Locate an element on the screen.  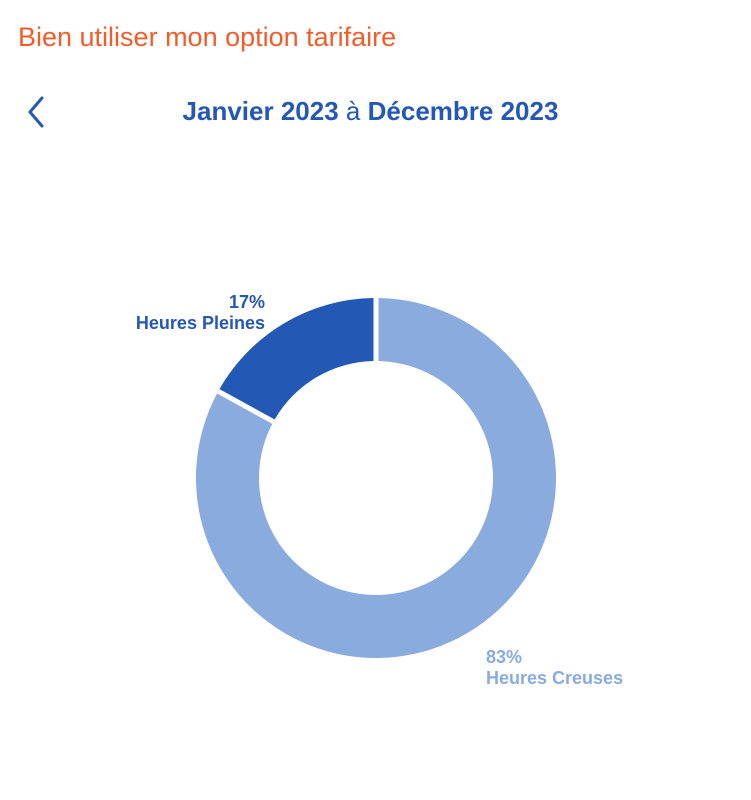
back-button is located at coordinates (36, 112).